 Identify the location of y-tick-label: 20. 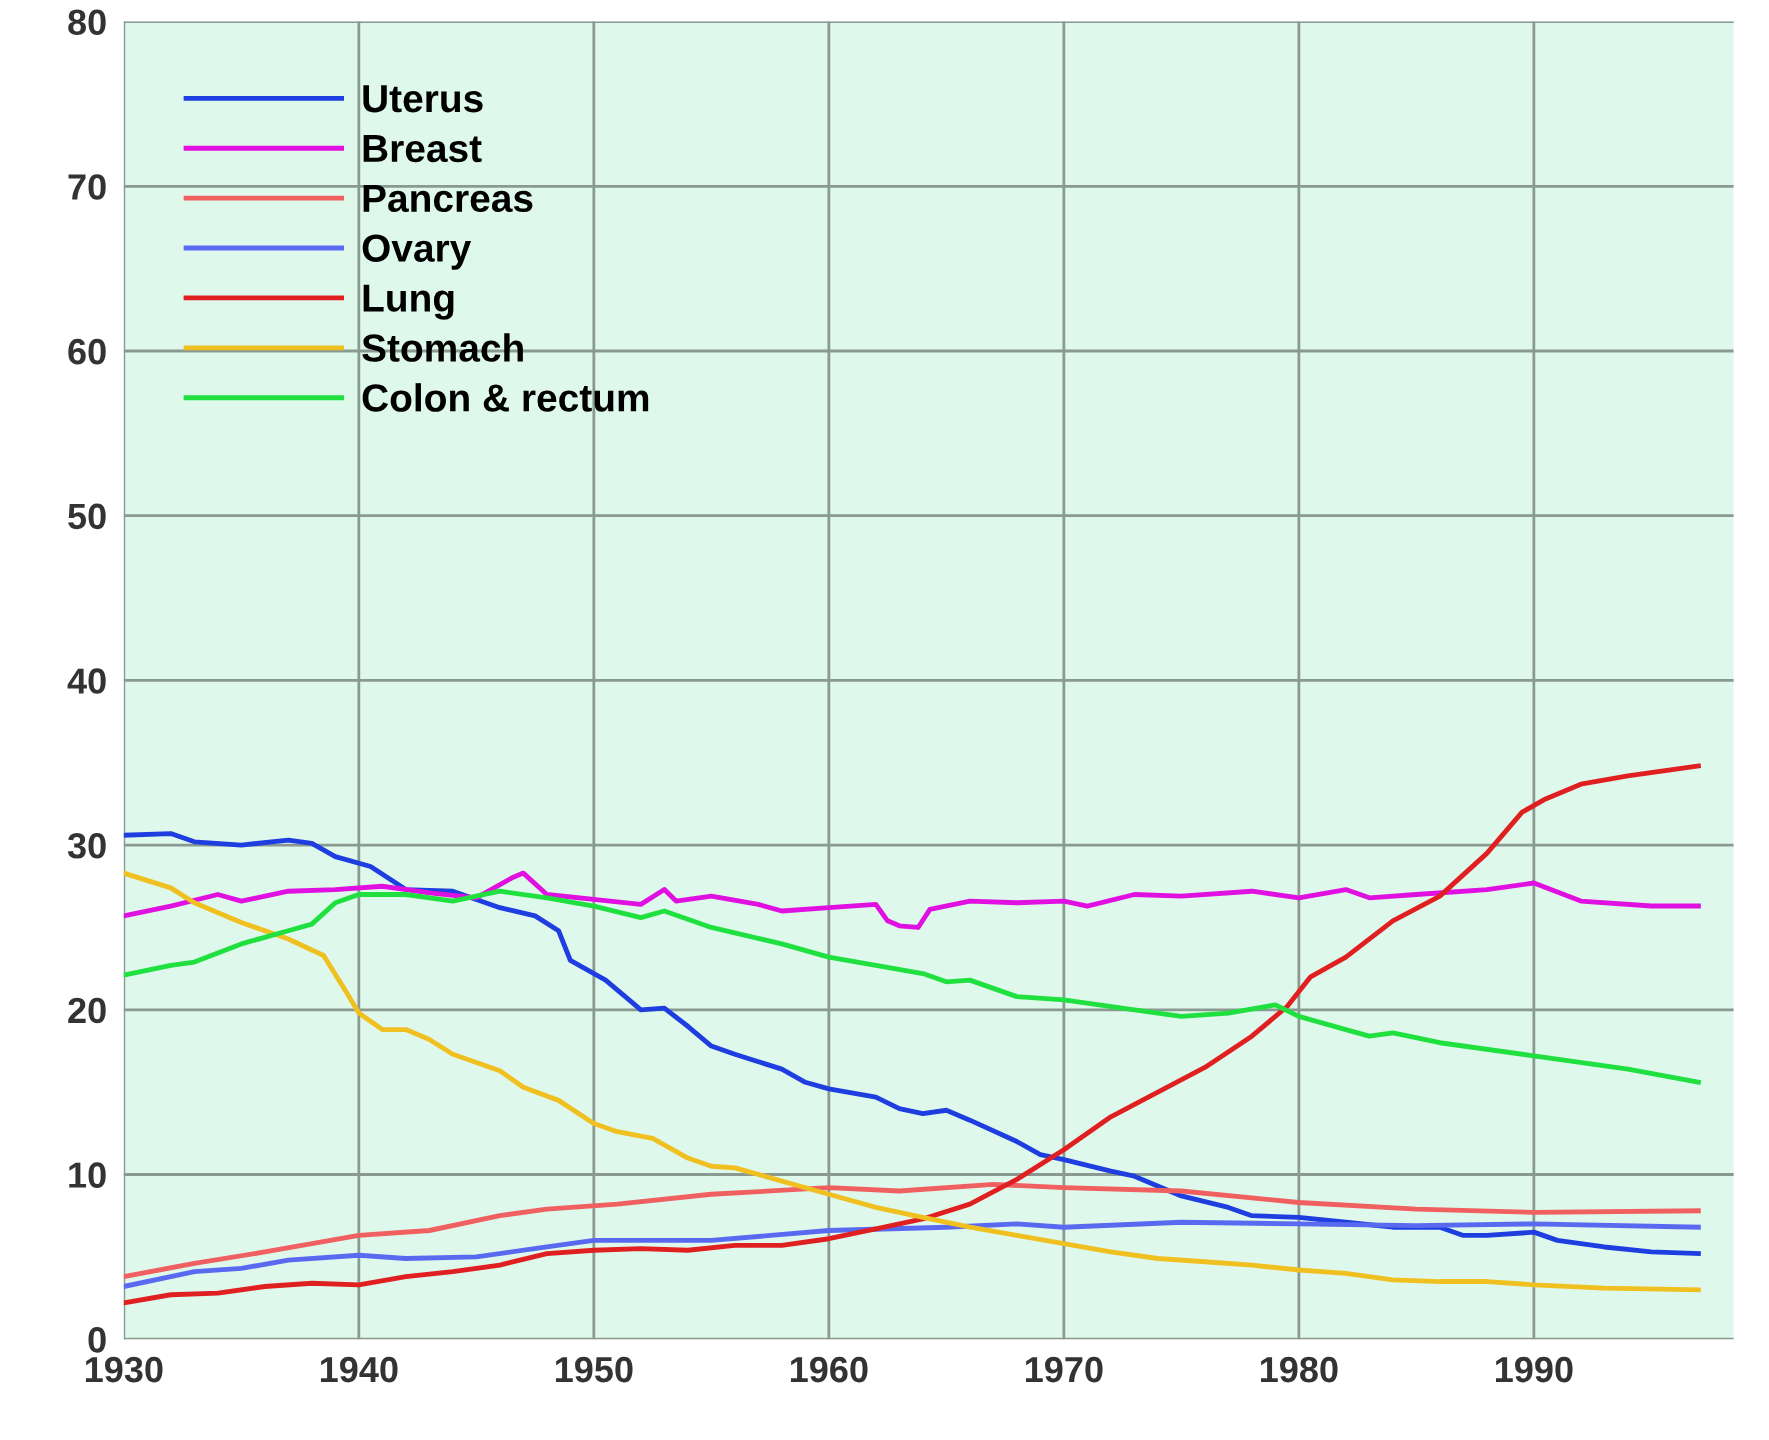
(87, 1010).